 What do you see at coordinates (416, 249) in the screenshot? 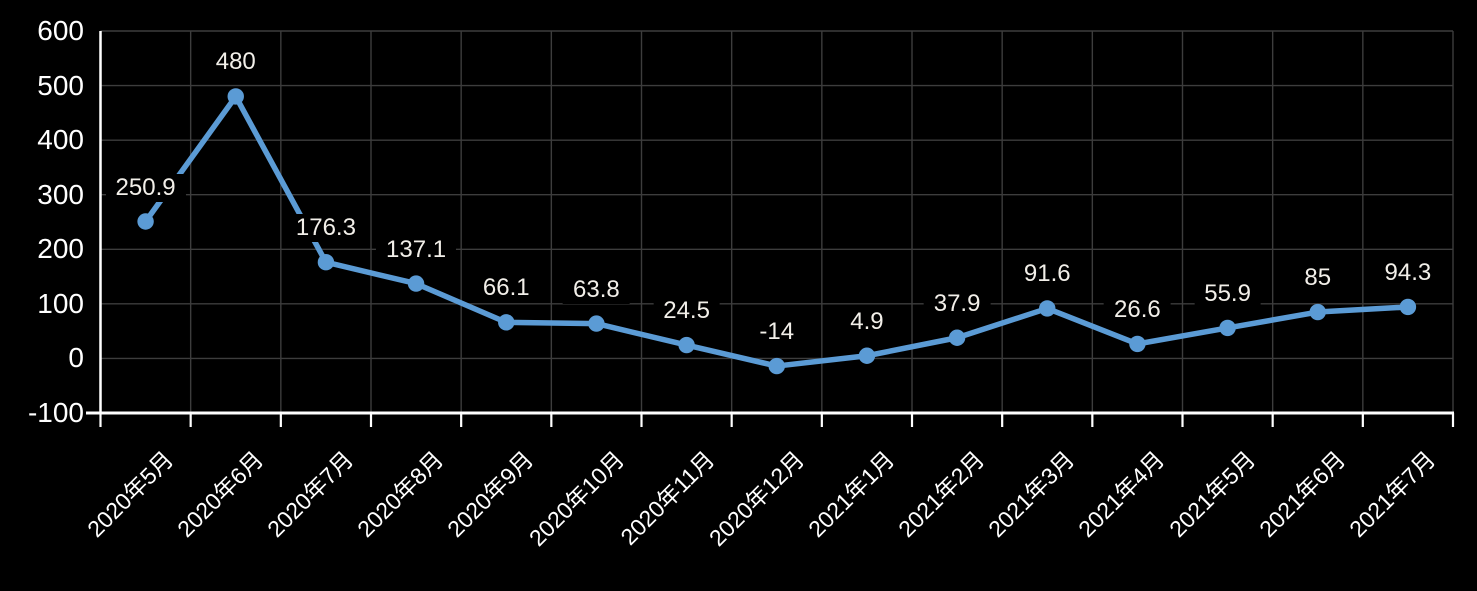
I see `data-label: 137.1` at bounding box center [416, 249].